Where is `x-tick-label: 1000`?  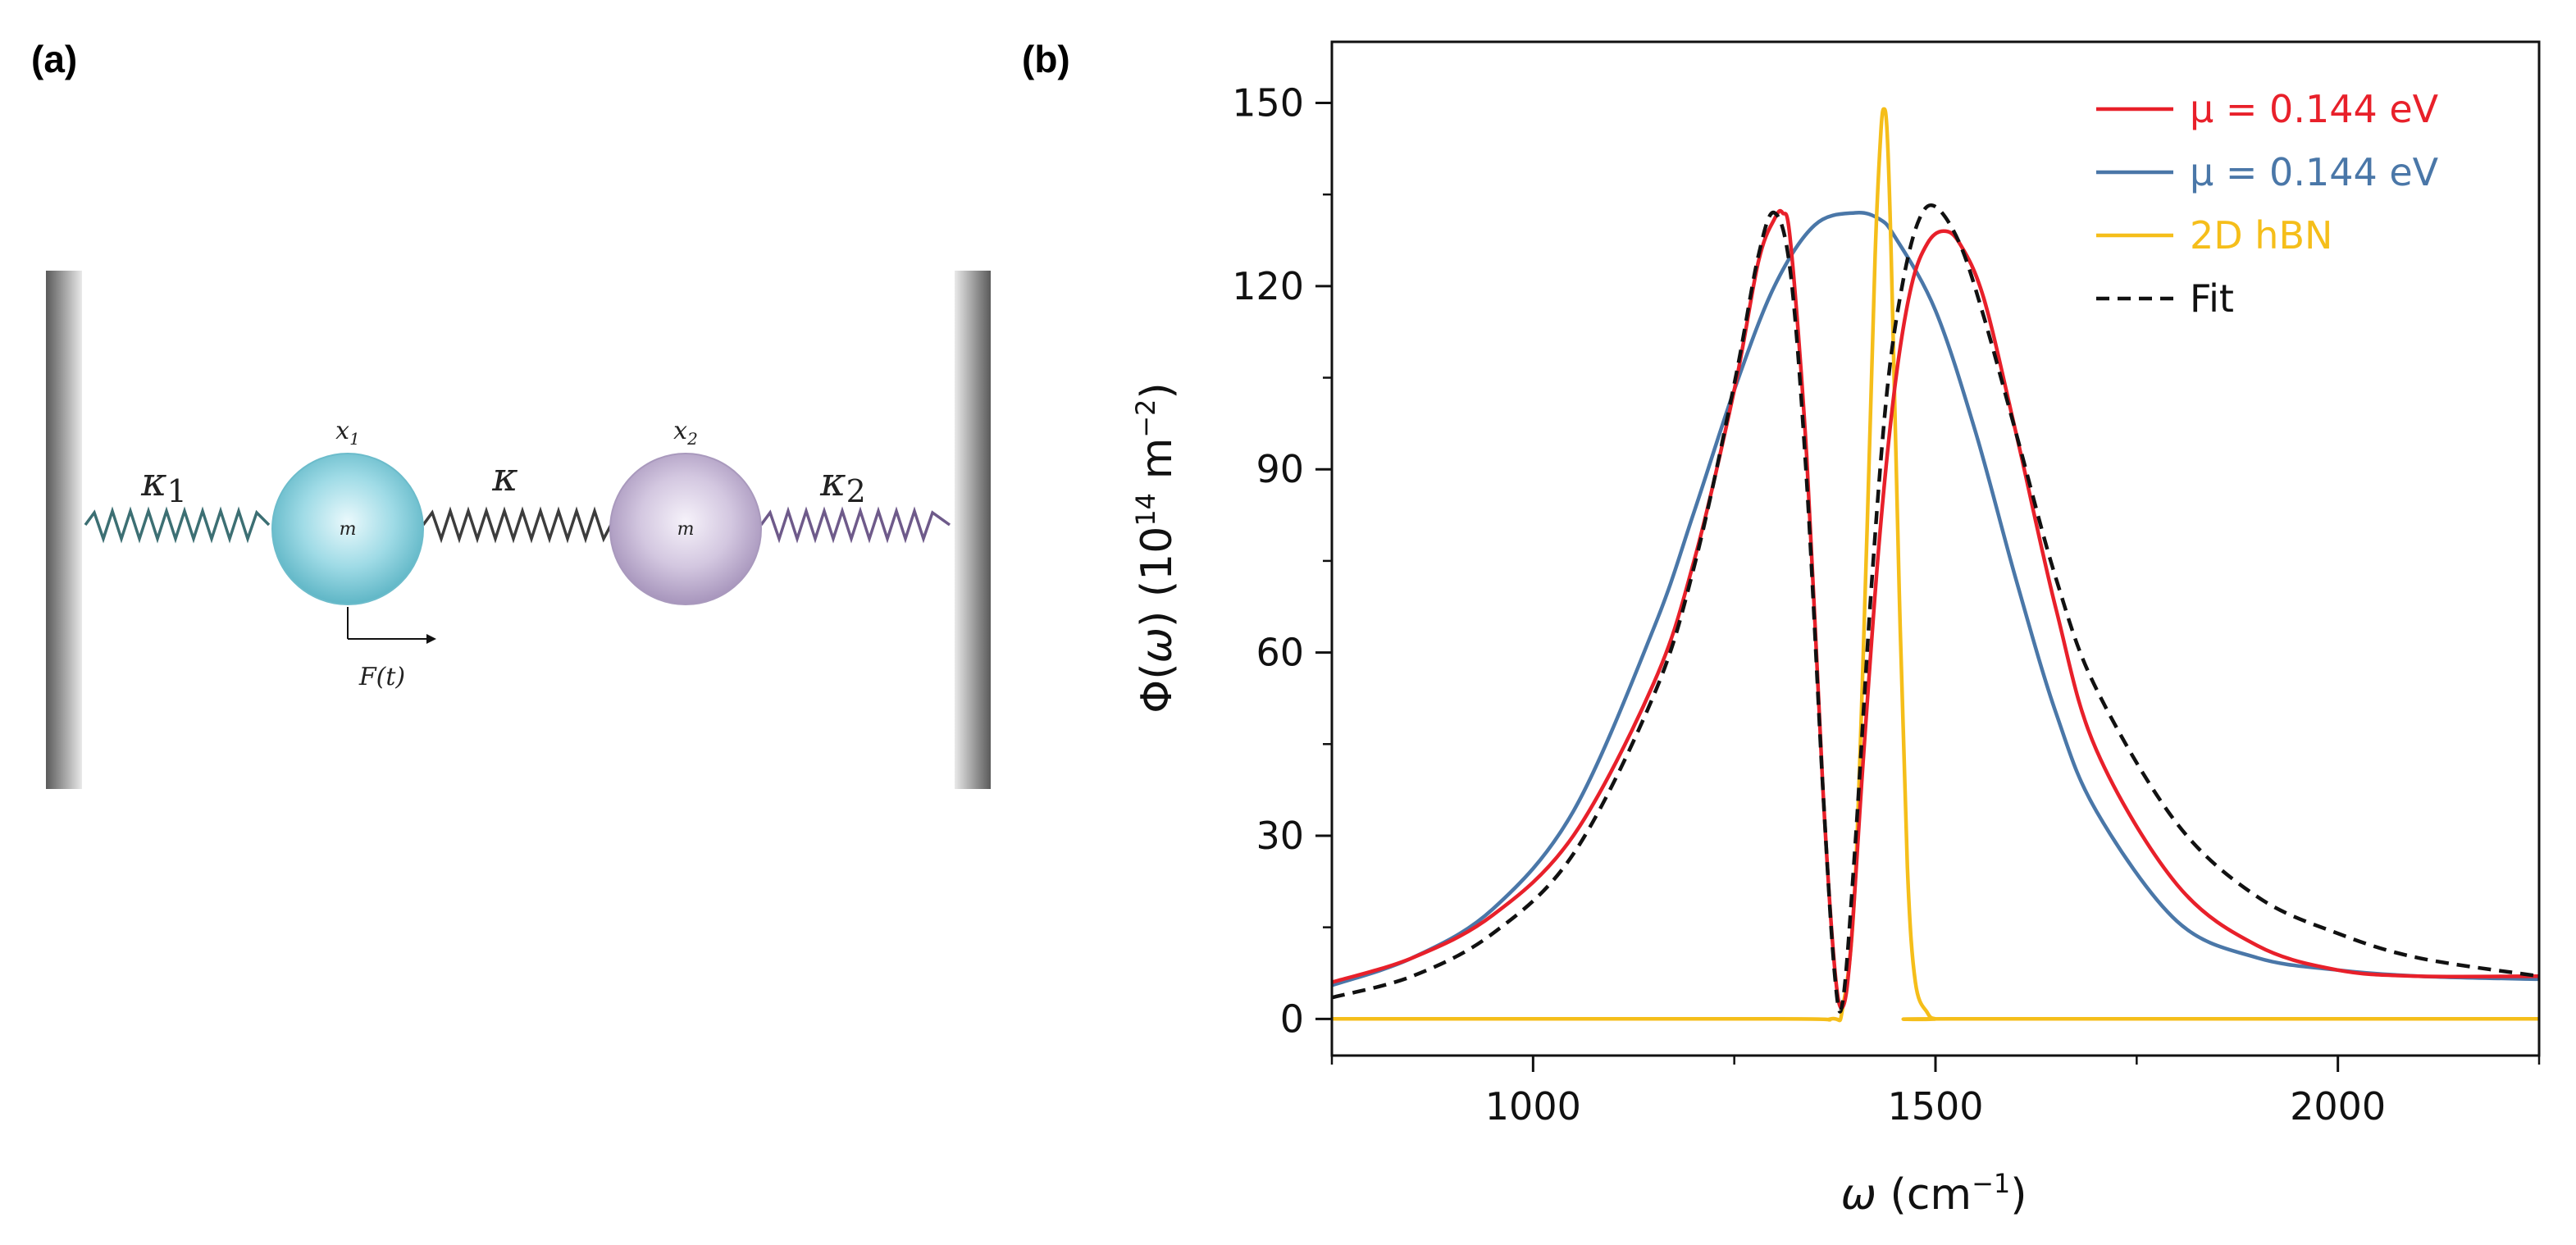
x-tick-label: 1000 is located at coordinates (1533, 1107).